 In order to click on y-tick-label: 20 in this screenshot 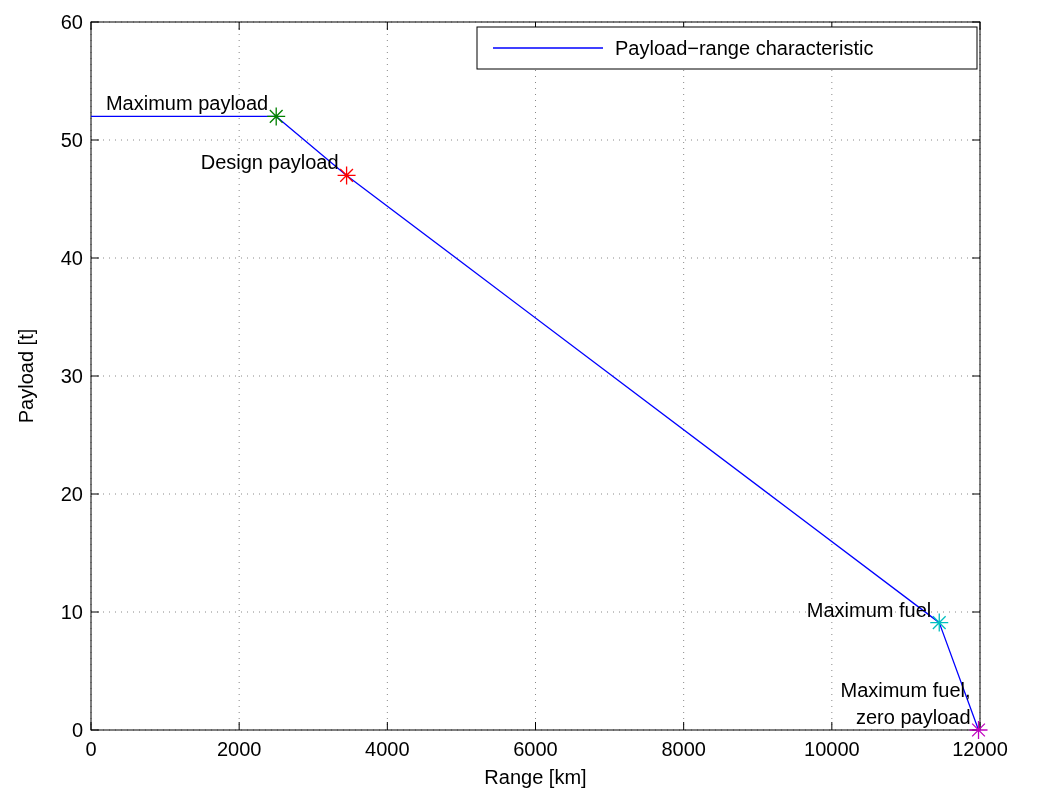, I will do `click(71, 494)`.